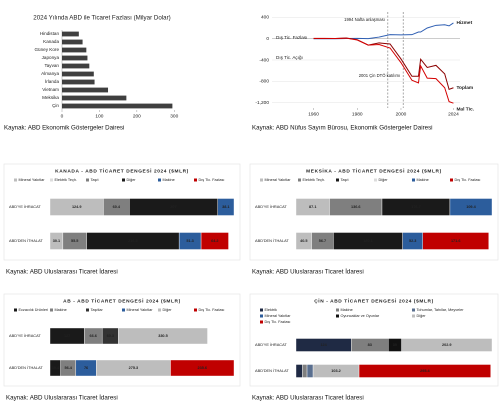 This screenshot has width=502, height=407. I want to click on category-label: İrlanda, so click(52, 81).